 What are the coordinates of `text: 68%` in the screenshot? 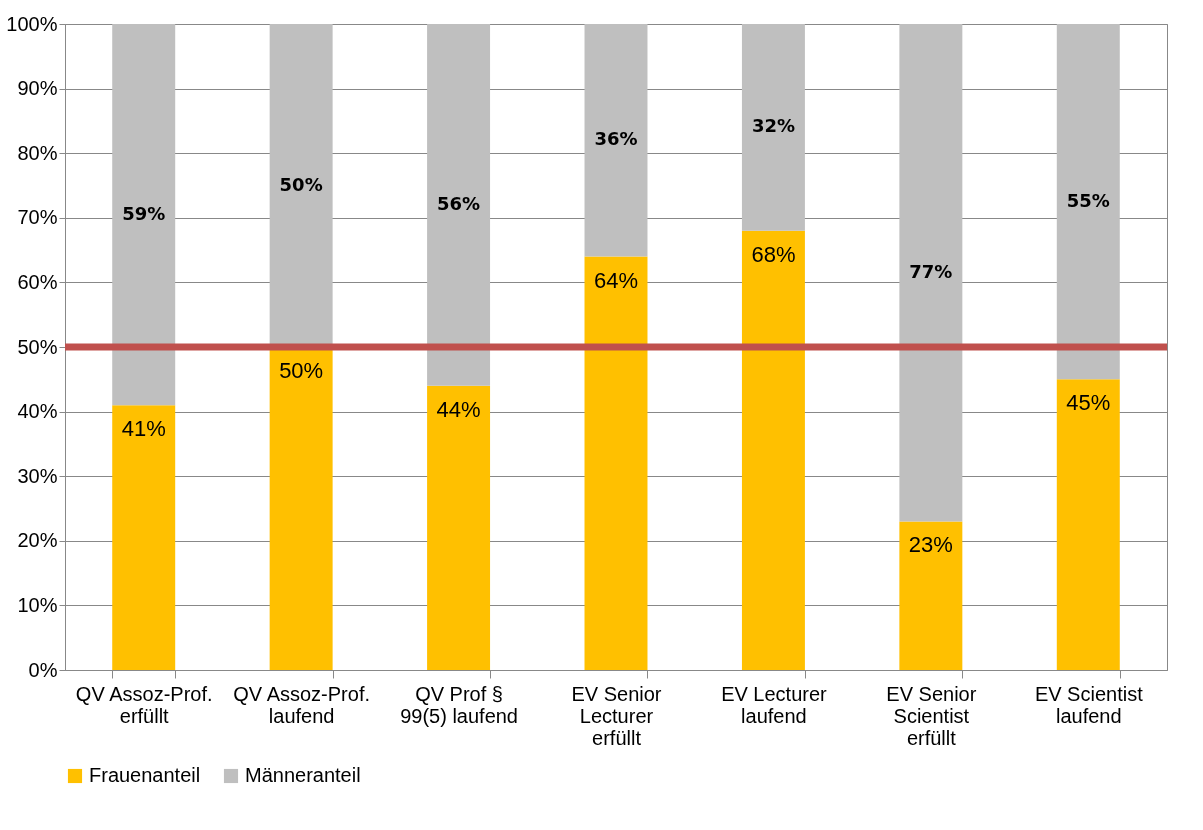 It's located at (773, 254).